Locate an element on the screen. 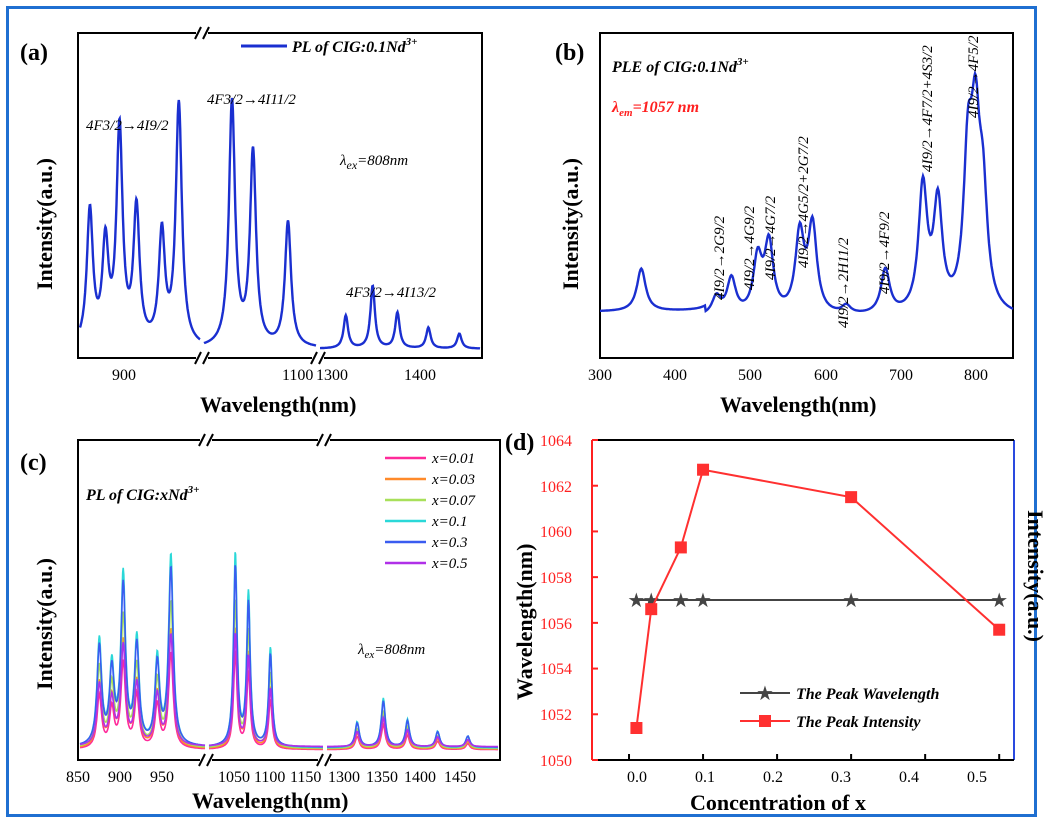 This screenshot has height=825, width=1047. b-y-axis-title: Intensity(a.u.) is located at coordinates (570, 224).